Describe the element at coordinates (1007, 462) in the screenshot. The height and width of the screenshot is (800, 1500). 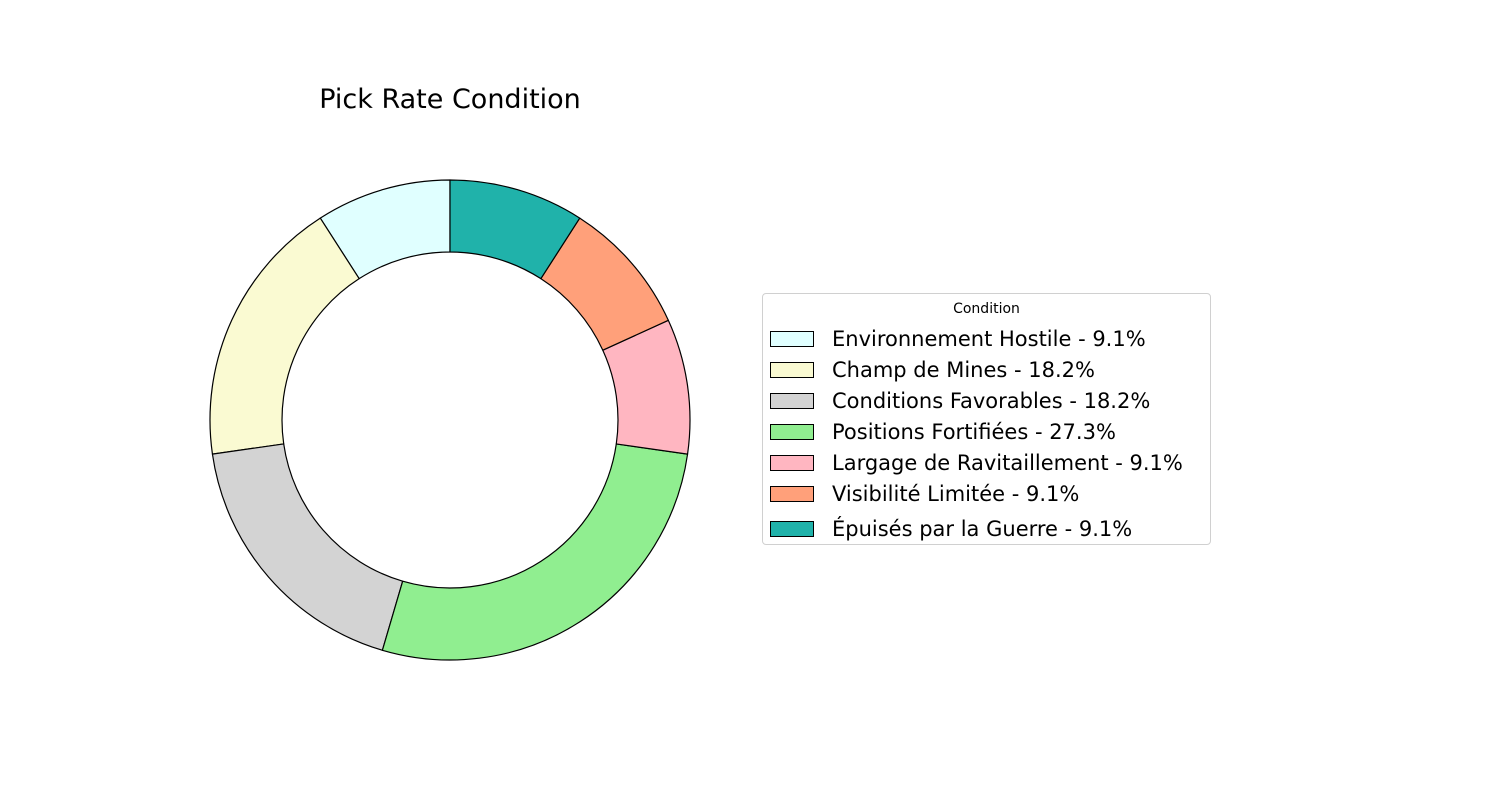
I see `legend-label: Largage de Ravitaillement - 9.1%` at that location.